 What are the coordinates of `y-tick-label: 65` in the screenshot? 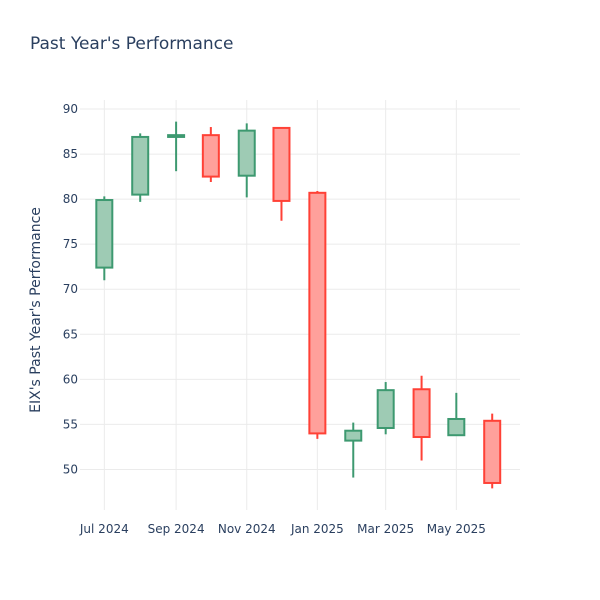 It's located at (70, 334).